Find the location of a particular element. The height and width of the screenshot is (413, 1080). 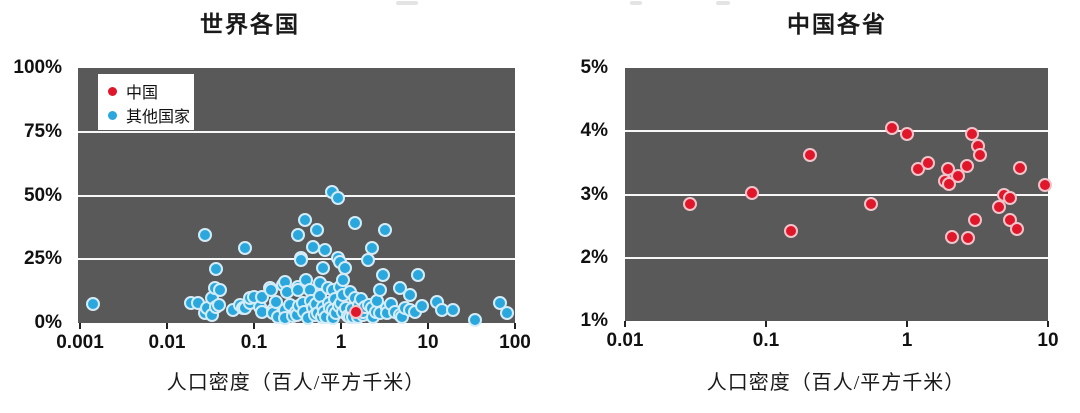

data-point-中国 is located at coordinates (356, 311).